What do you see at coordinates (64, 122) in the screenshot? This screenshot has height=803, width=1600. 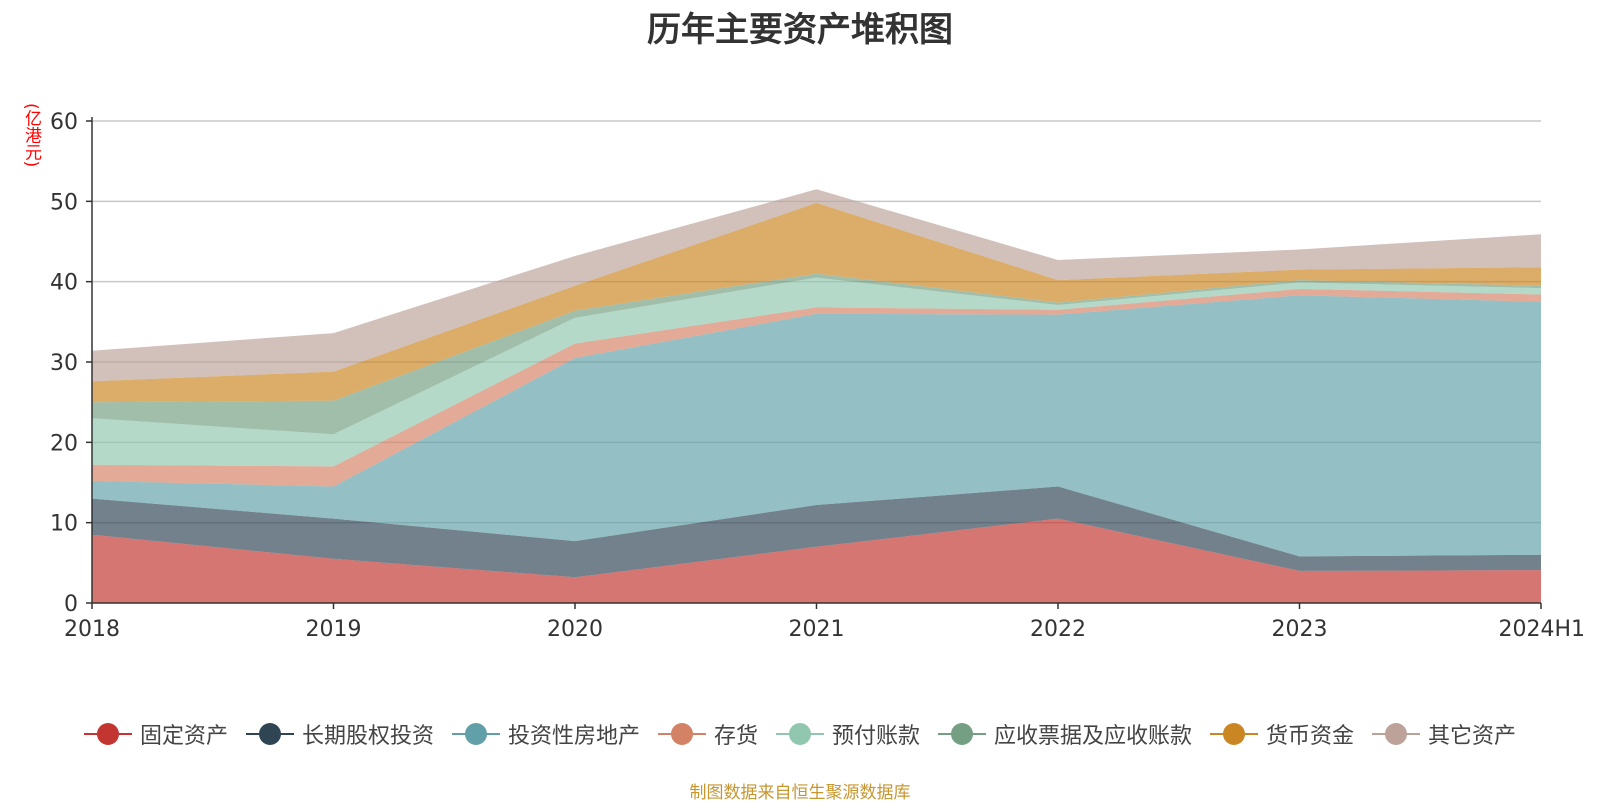 I see `y-tick-label: 60` at bounding box center [64, 122].